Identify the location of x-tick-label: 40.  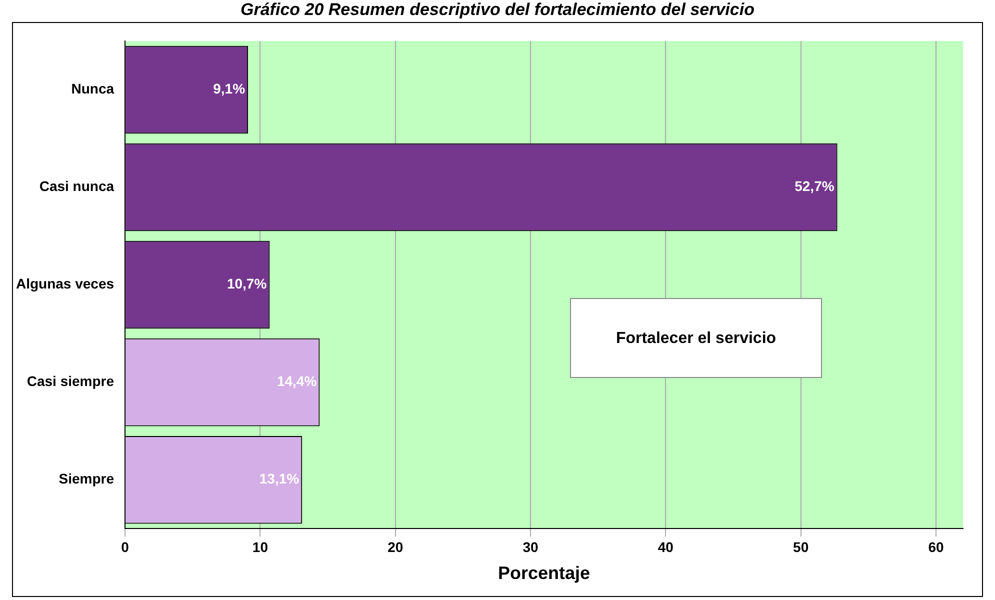
(666, 546).